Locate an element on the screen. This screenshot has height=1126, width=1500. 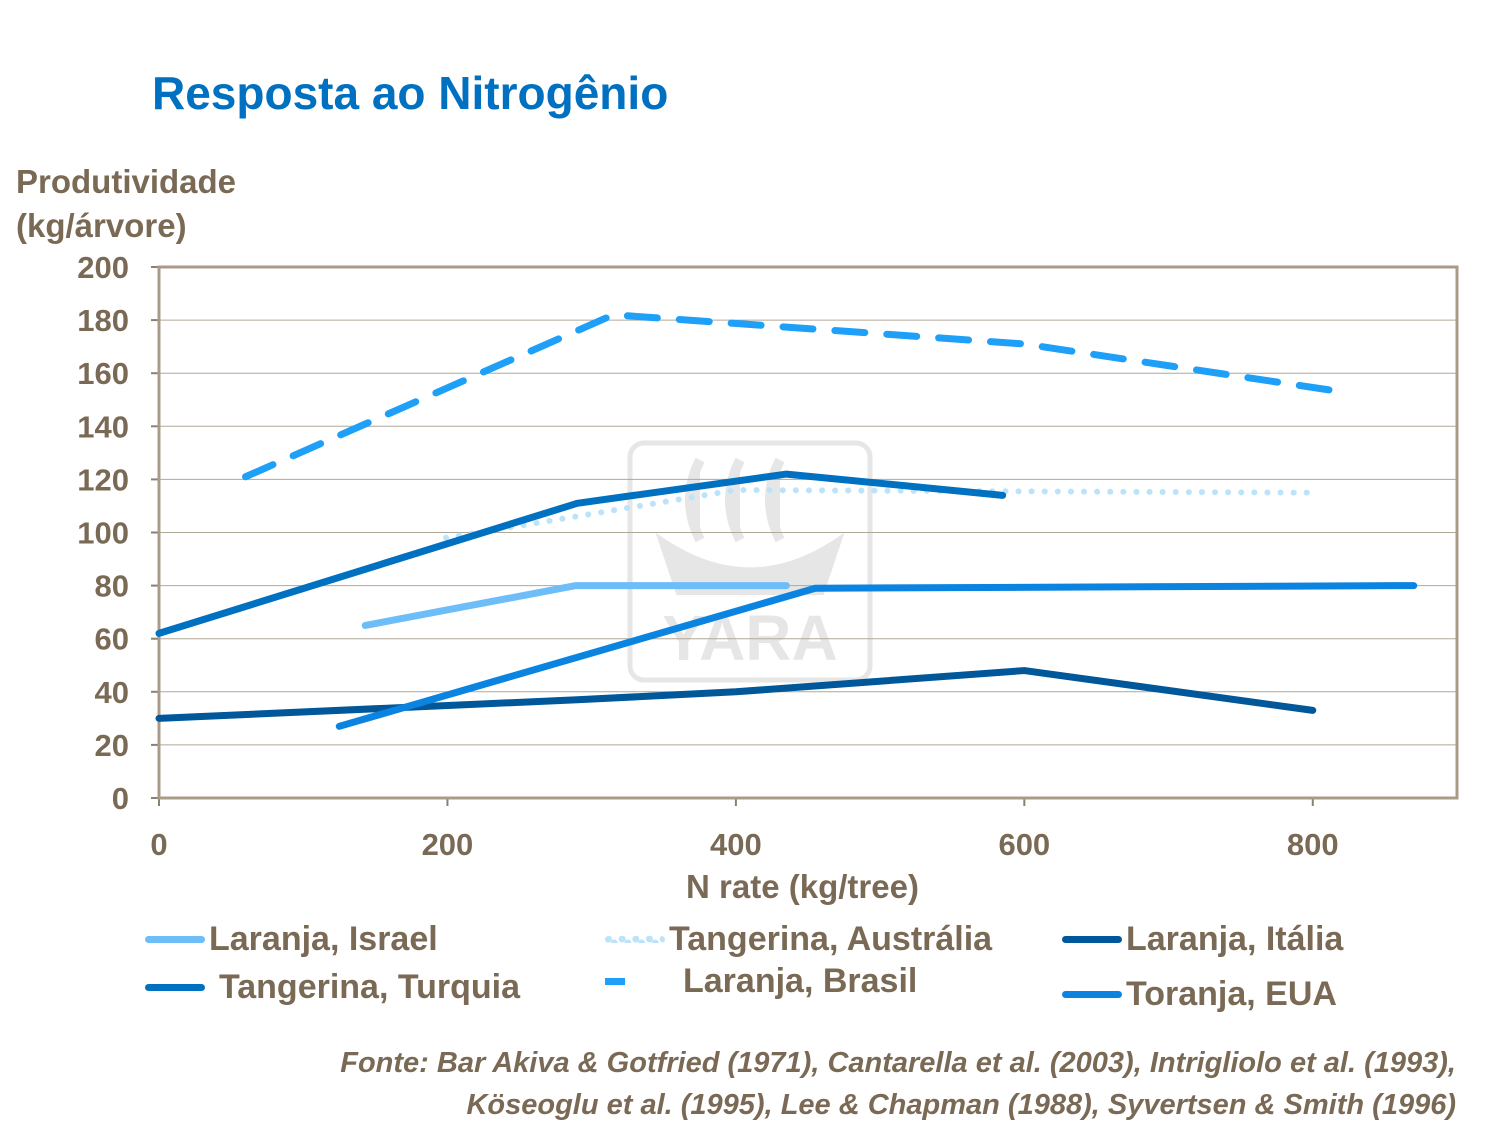
y-axis-label-line-1: Produtividade is located at coordinates (126, 181).